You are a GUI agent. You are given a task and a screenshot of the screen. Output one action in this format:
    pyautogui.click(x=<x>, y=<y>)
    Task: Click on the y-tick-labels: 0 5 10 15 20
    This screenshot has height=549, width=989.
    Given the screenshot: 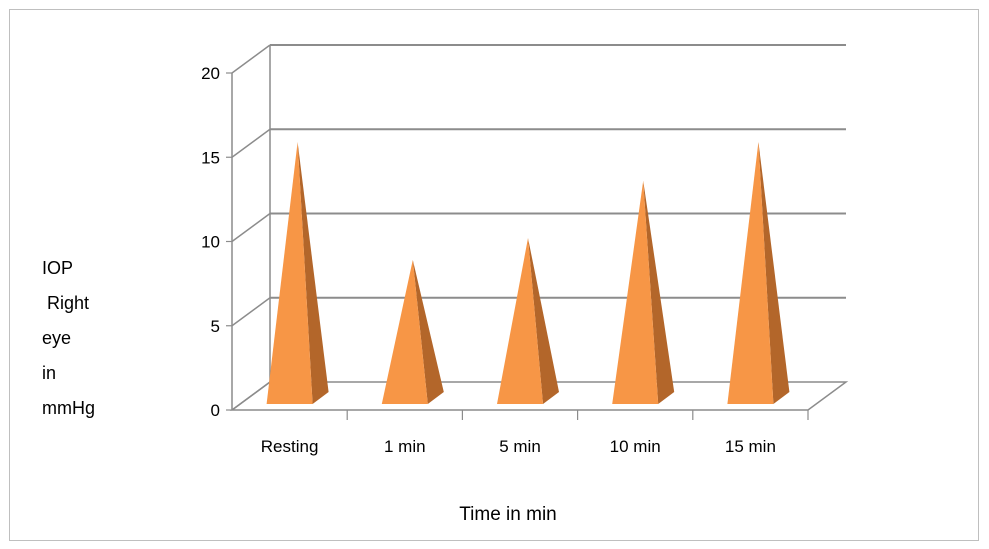 What is the action you would take?
    pyautogui.click(x=210, y=242)
    